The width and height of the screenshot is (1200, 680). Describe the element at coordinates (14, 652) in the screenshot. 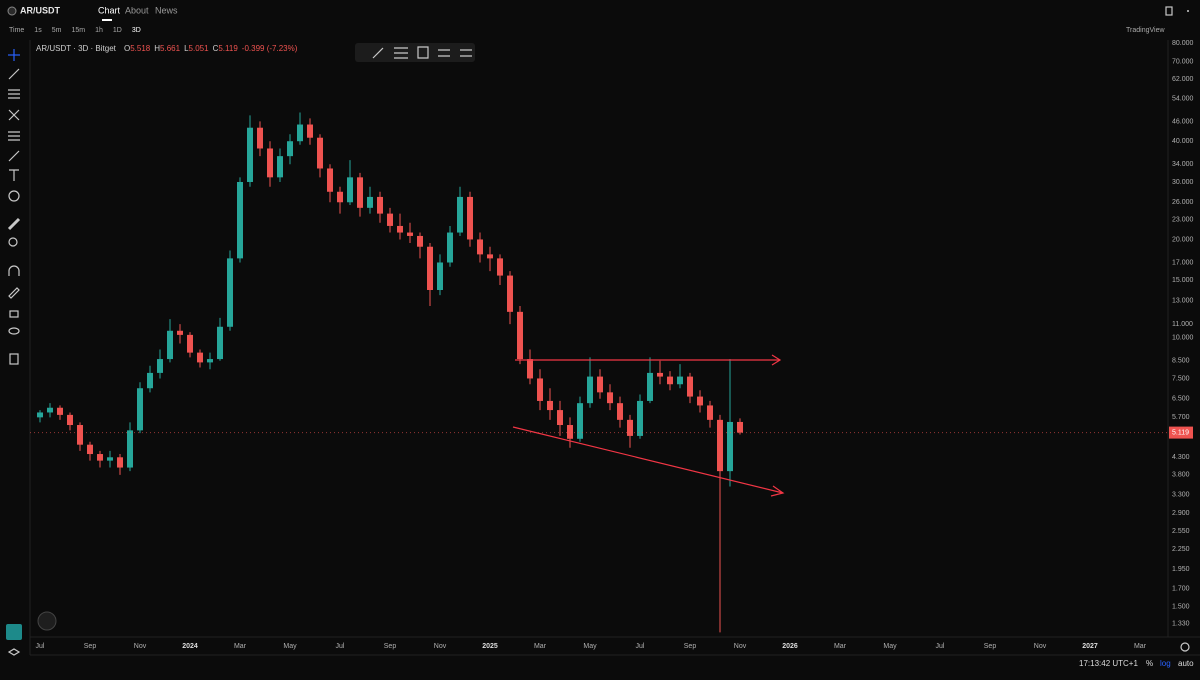

I see `layers` at that location.